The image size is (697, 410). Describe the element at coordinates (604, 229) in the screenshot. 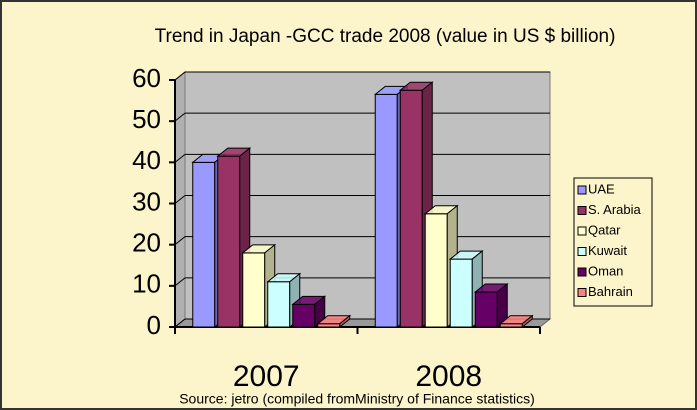

I see `legend-label: Qatar` at that location.